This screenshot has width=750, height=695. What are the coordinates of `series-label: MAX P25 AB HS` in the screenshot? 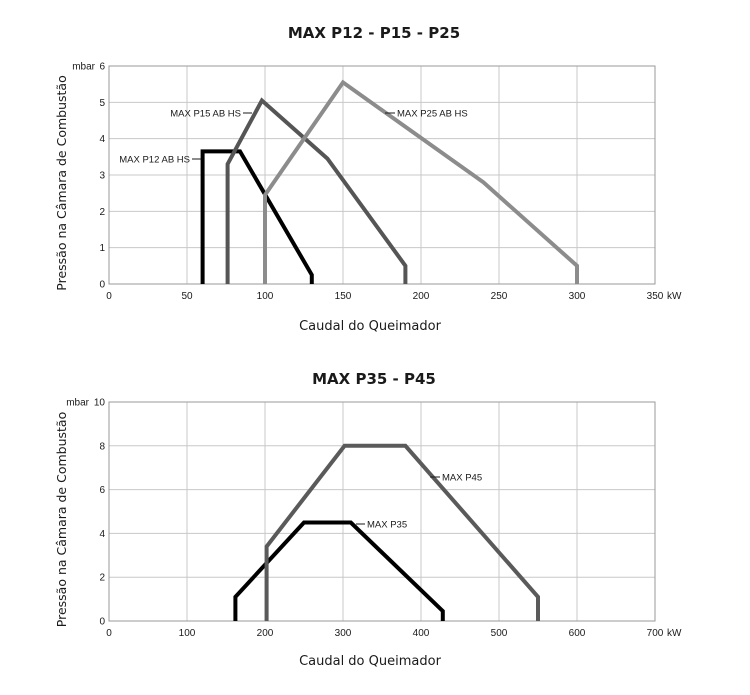 It's located at (432, 114).